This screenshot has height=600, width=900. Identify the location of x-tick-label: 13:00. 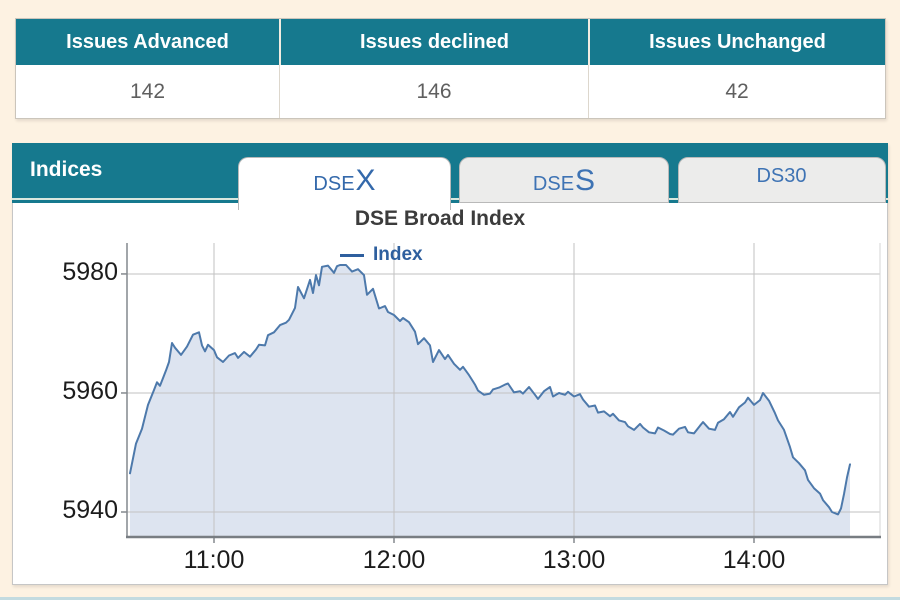
(574, 560).